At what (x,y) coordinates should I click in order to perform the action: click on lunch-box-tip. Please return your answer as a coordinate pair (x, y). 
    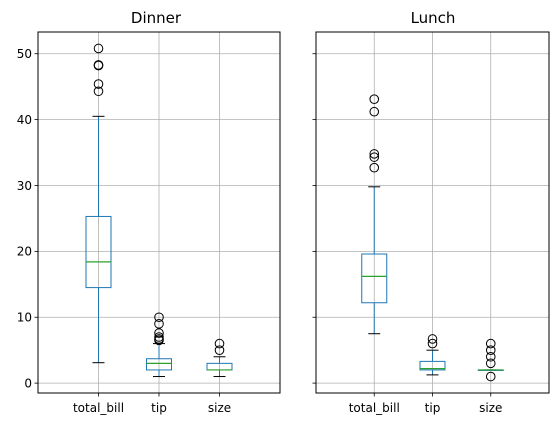
    Looking at the image, I should click on (432, 355).